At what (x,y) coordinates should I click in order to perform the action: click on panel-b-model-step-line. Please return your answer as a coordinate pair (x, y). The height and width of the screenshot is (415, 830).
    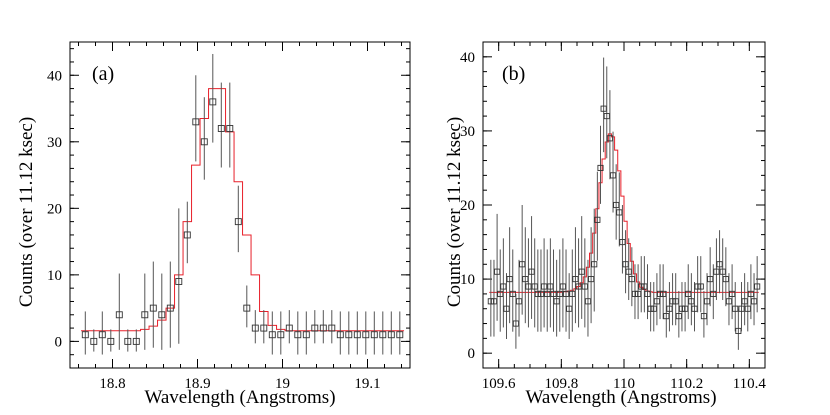
    Looking at the image, I should click on (624, 213).